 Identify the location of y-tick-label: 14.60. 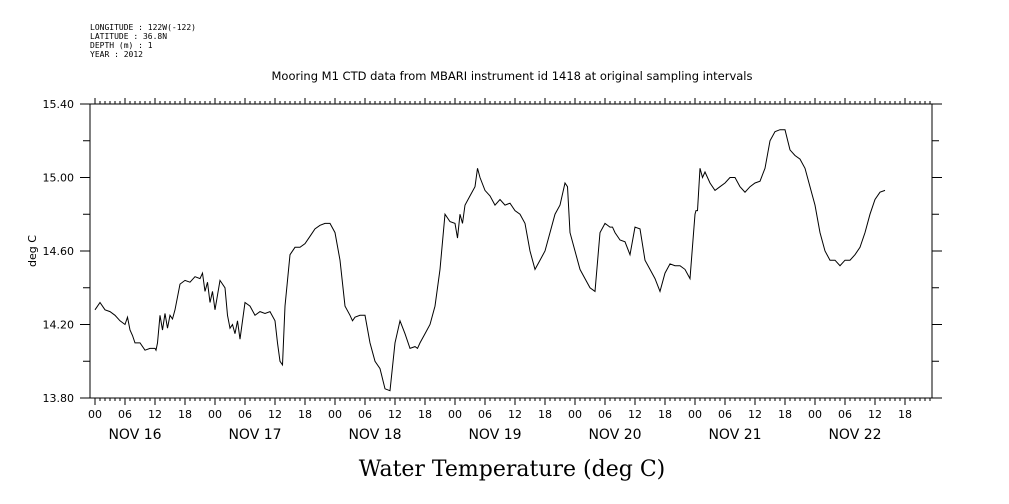
(59, 251).